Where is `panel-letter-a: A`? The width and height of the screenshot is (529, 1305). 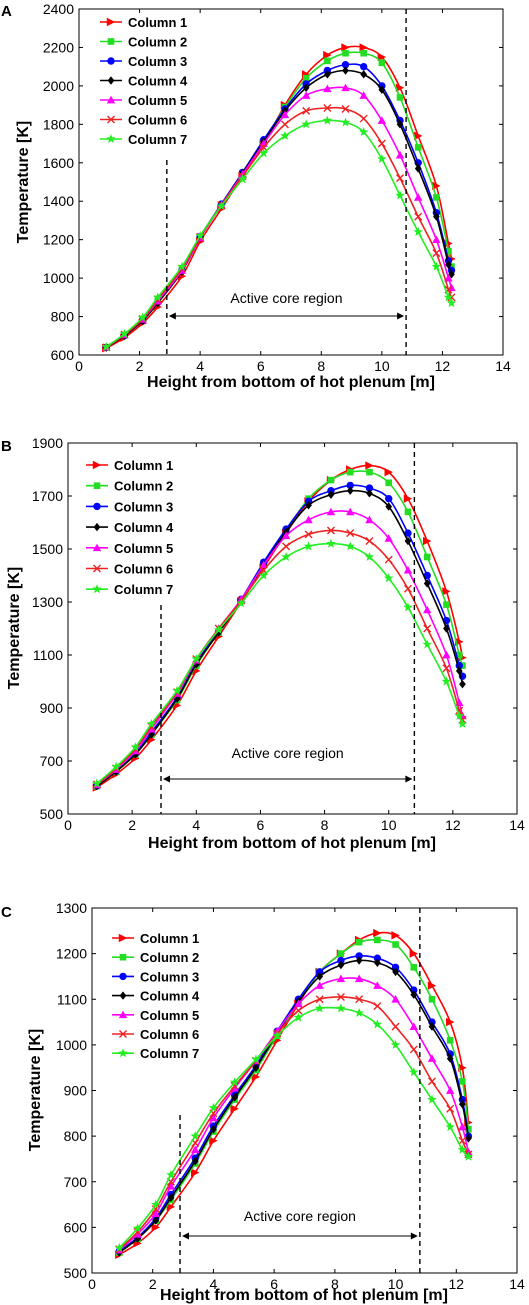
panel-letter-a: A is located at coordinates (6, 11).